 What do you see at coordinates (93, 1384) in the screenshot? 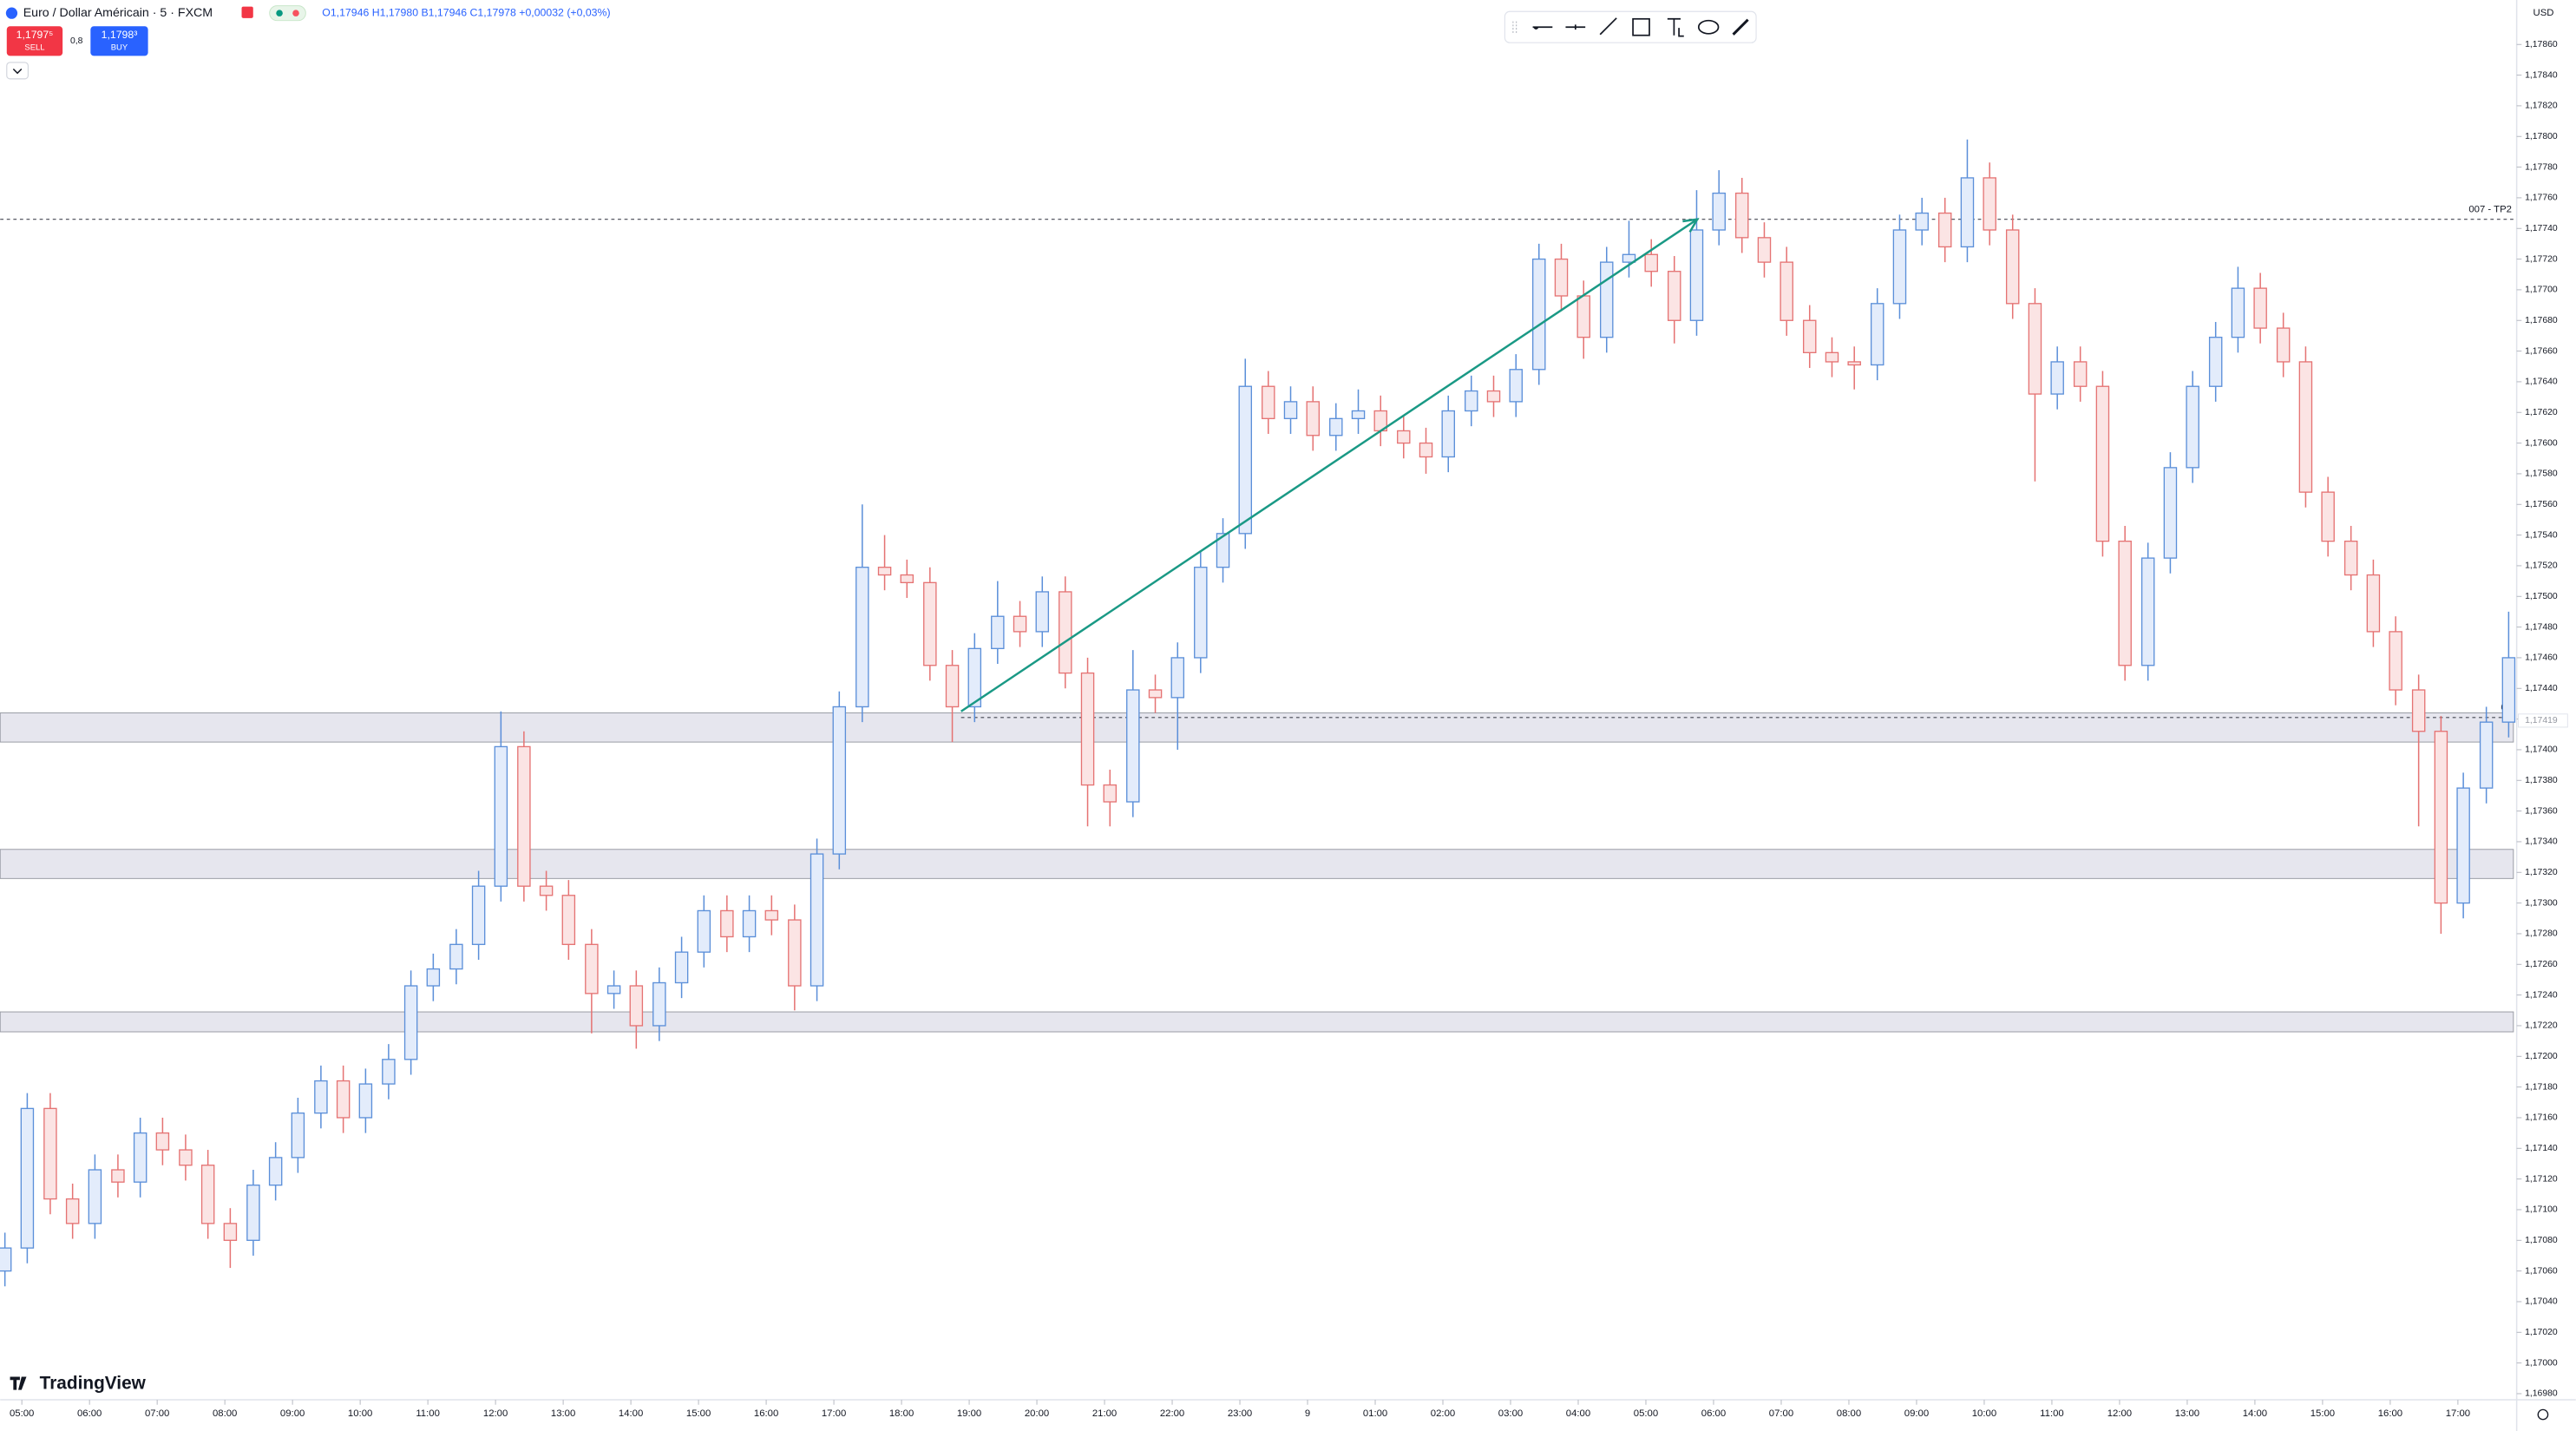
I see `brand-name: TradingView` at bounding box center [93, 1384].